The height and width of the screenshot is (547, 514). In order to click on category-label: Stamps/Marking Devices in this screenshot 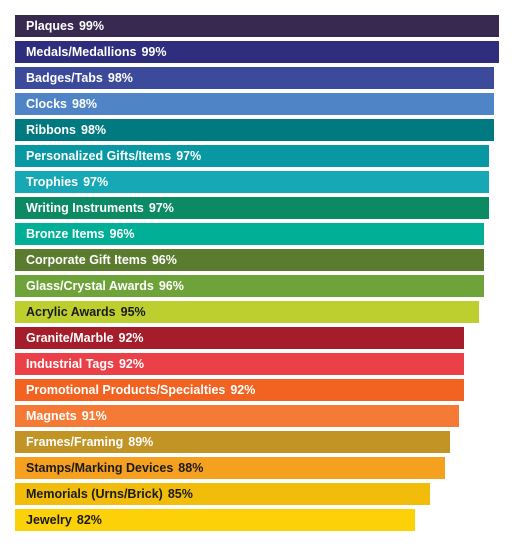, I will do `click(100, 468)`.